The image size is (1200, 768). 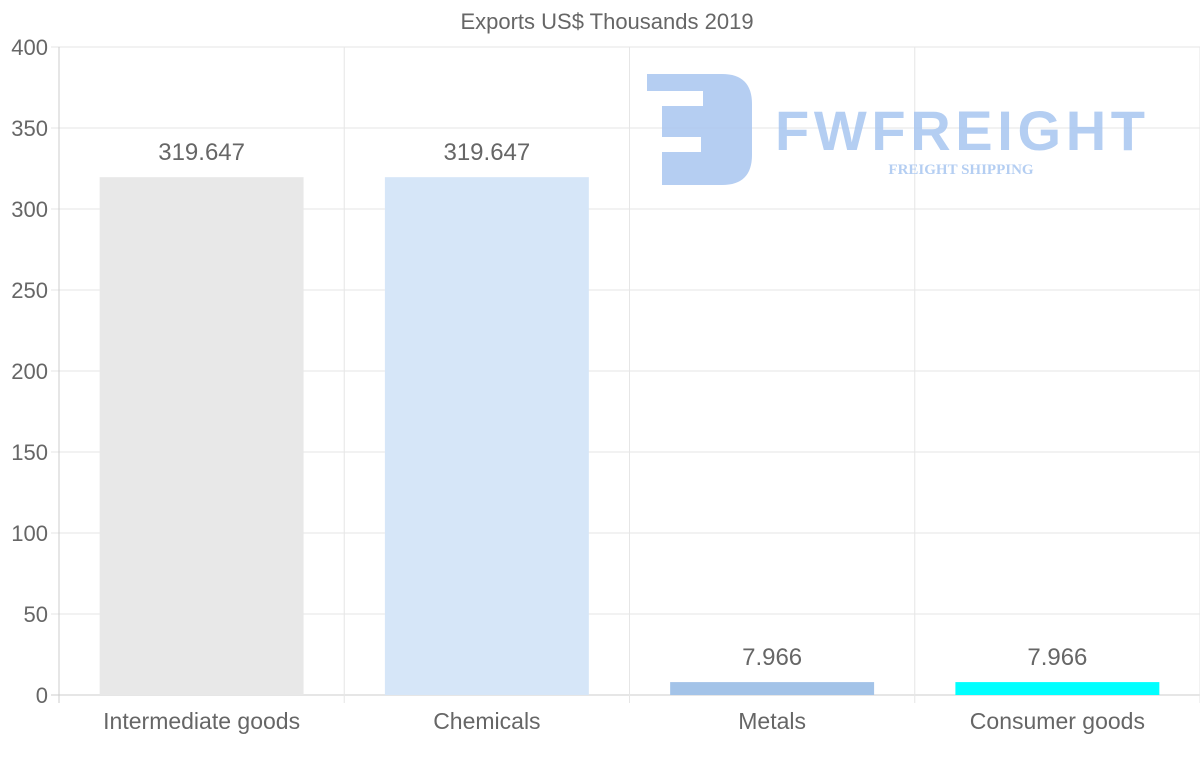 What do you see at coordinates (29, 533) in the screenshot?
I see `y-tick-label: 100` at bounding box center [29, 533].